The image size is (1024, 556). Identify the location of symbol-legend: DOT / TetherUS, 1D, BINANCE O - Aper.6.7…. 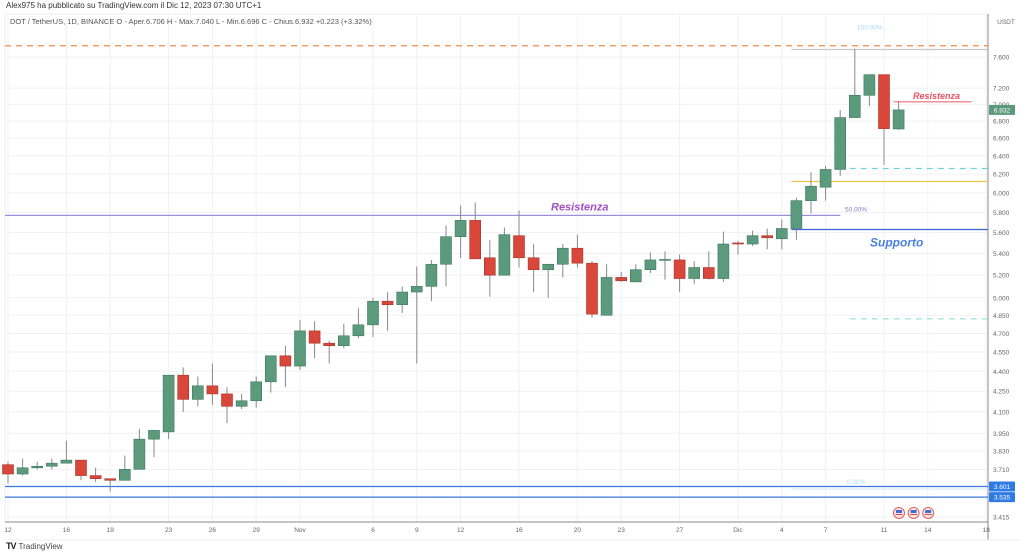
(191, 21).